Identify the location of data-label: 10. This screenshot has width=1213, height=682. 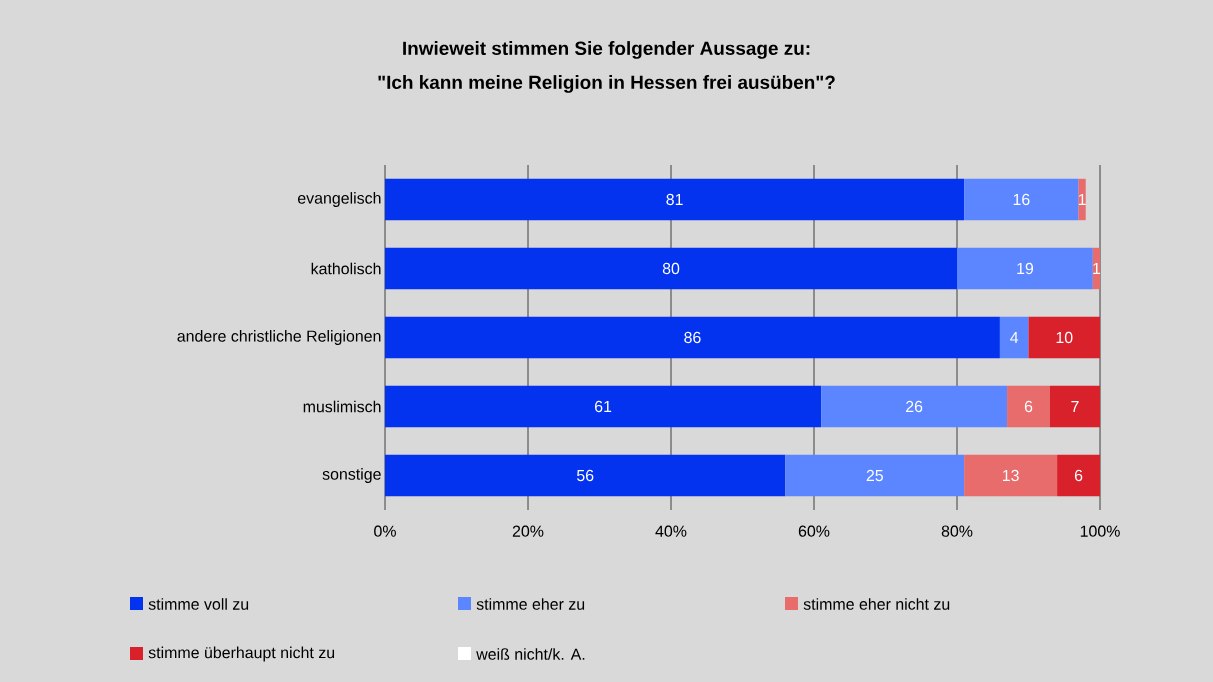
(1064, 337).